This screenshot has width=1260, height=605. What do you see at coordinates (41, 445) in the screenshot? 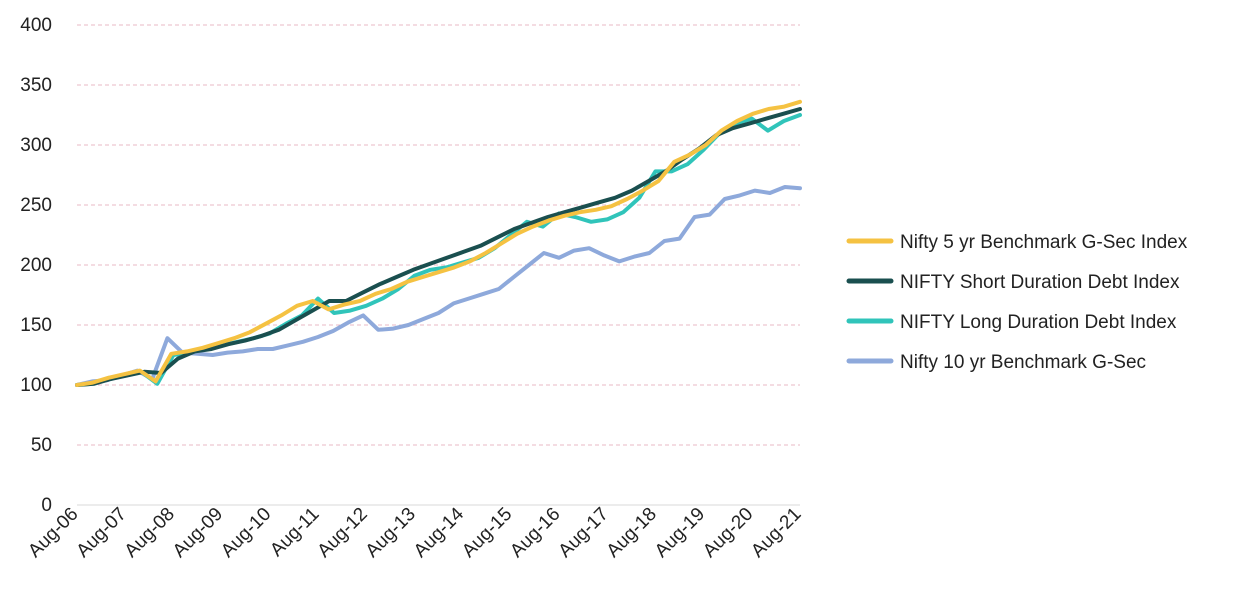
I see `y-tick-label: 50` at bounding box center [41, 445].